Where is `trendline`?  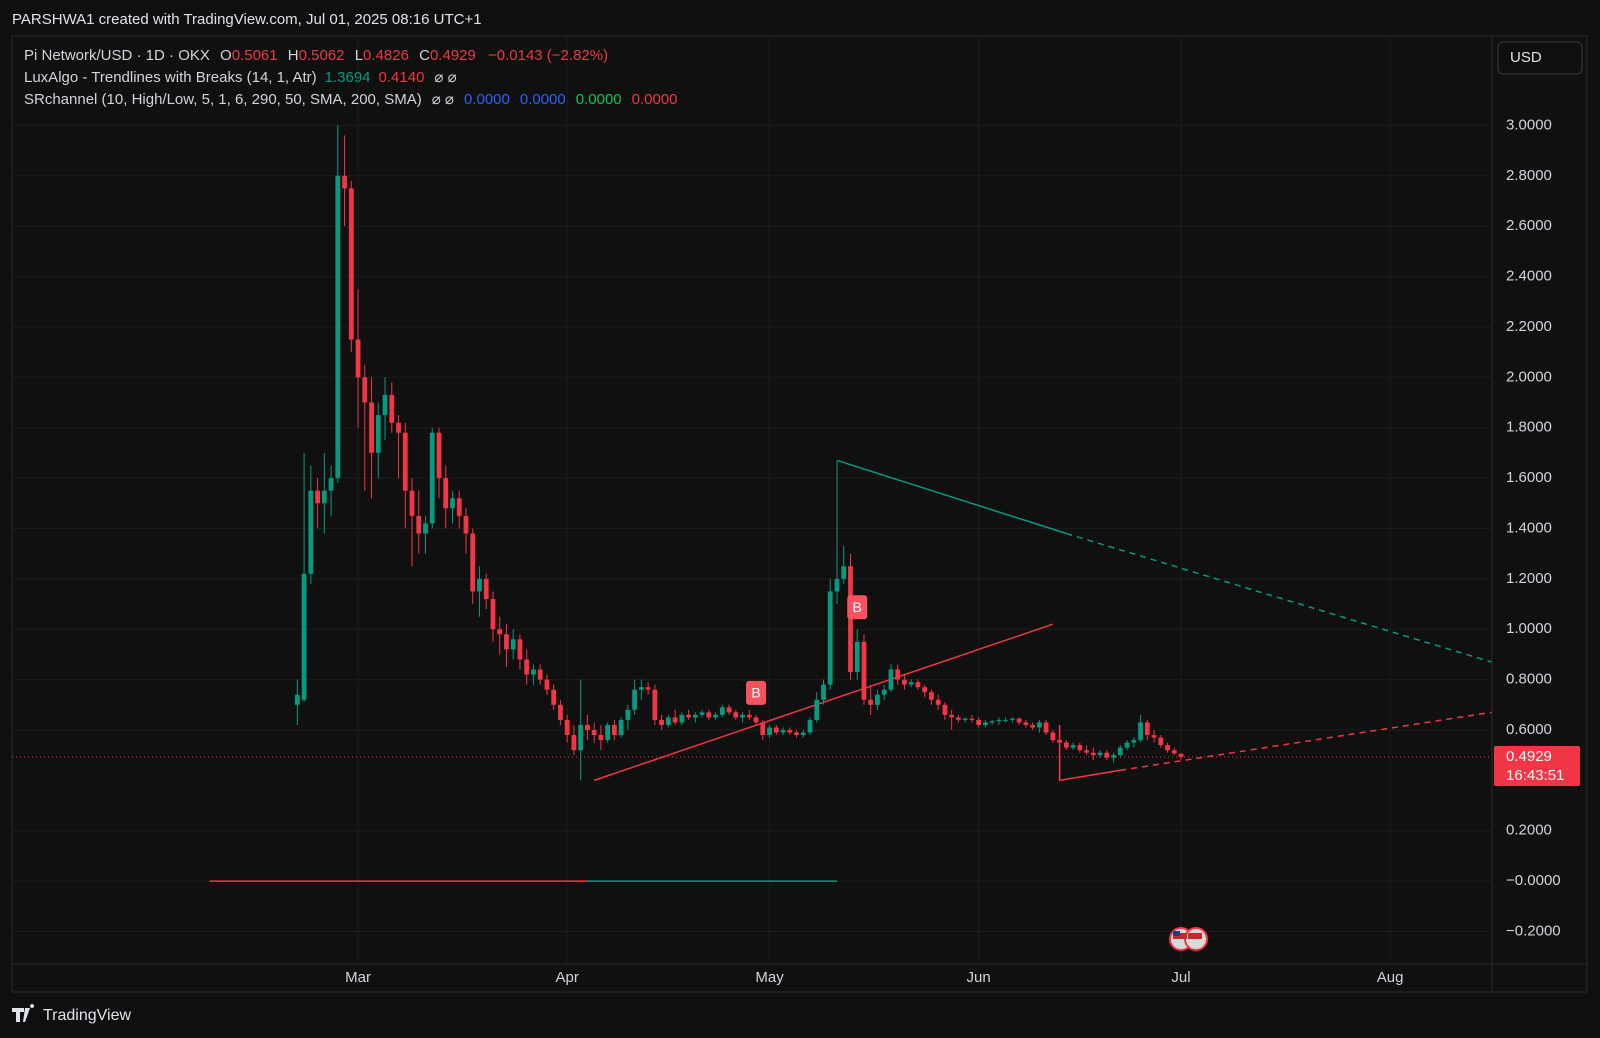 trendline is located at coordinates (1279, 597).